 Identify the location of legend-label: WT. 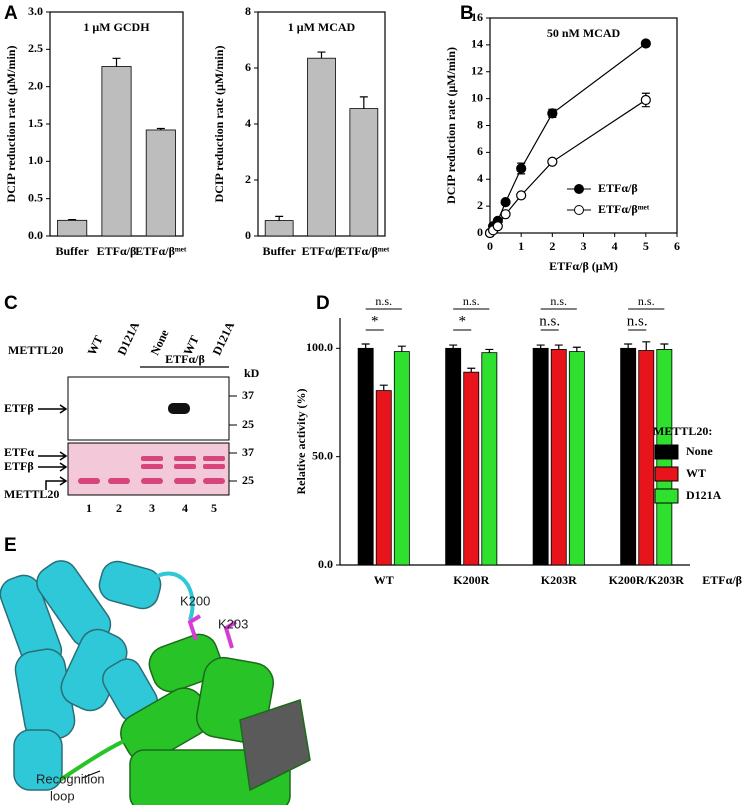
(696, 473).